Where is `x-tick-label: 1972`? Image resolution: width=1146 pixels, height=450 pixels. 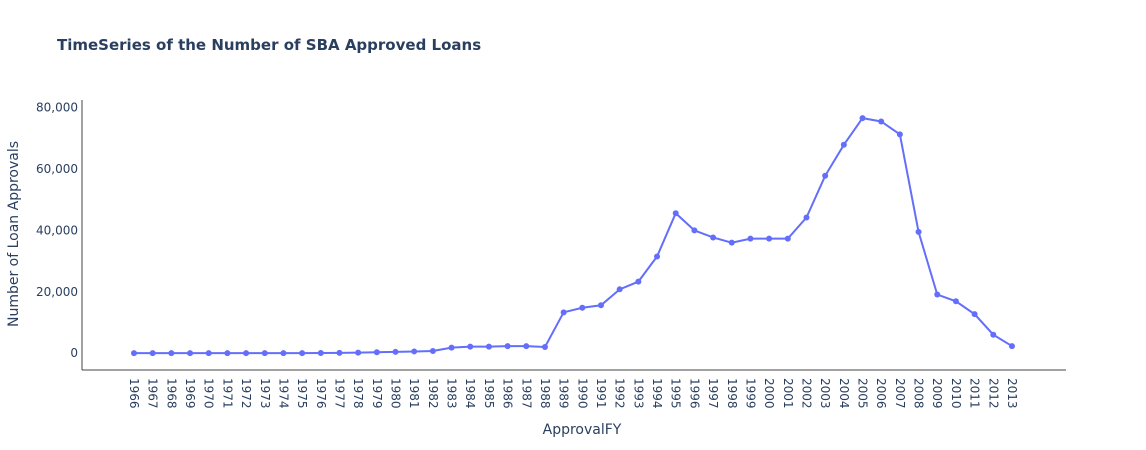 x-tick-label: 1972 is located at coordinates (246, 393).